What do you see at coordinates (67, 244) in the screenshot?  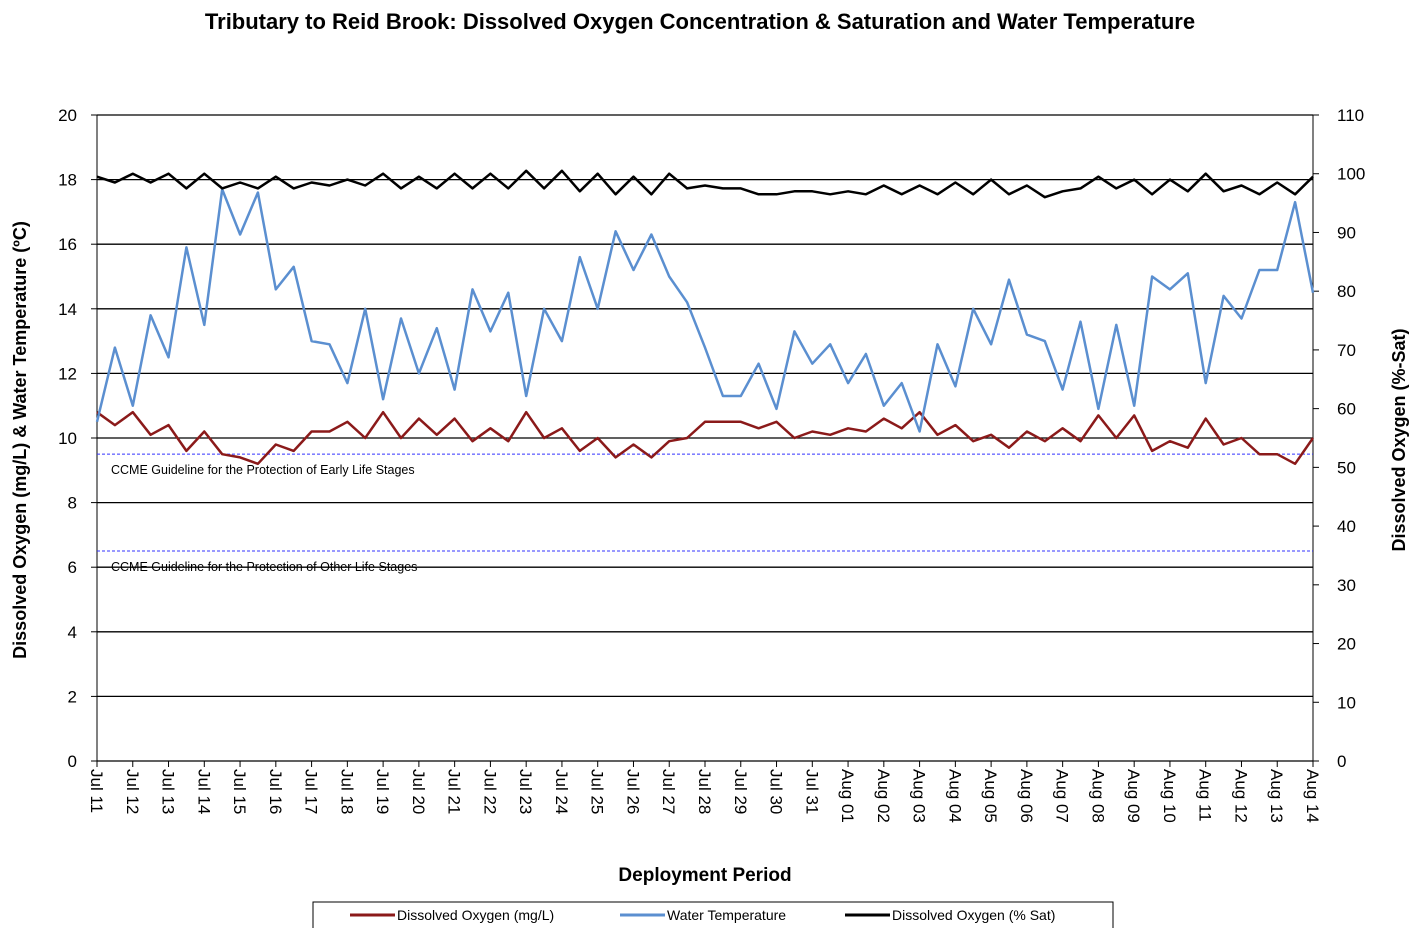 I see `y-tick-label: 16` at bounding box center [67, 244].